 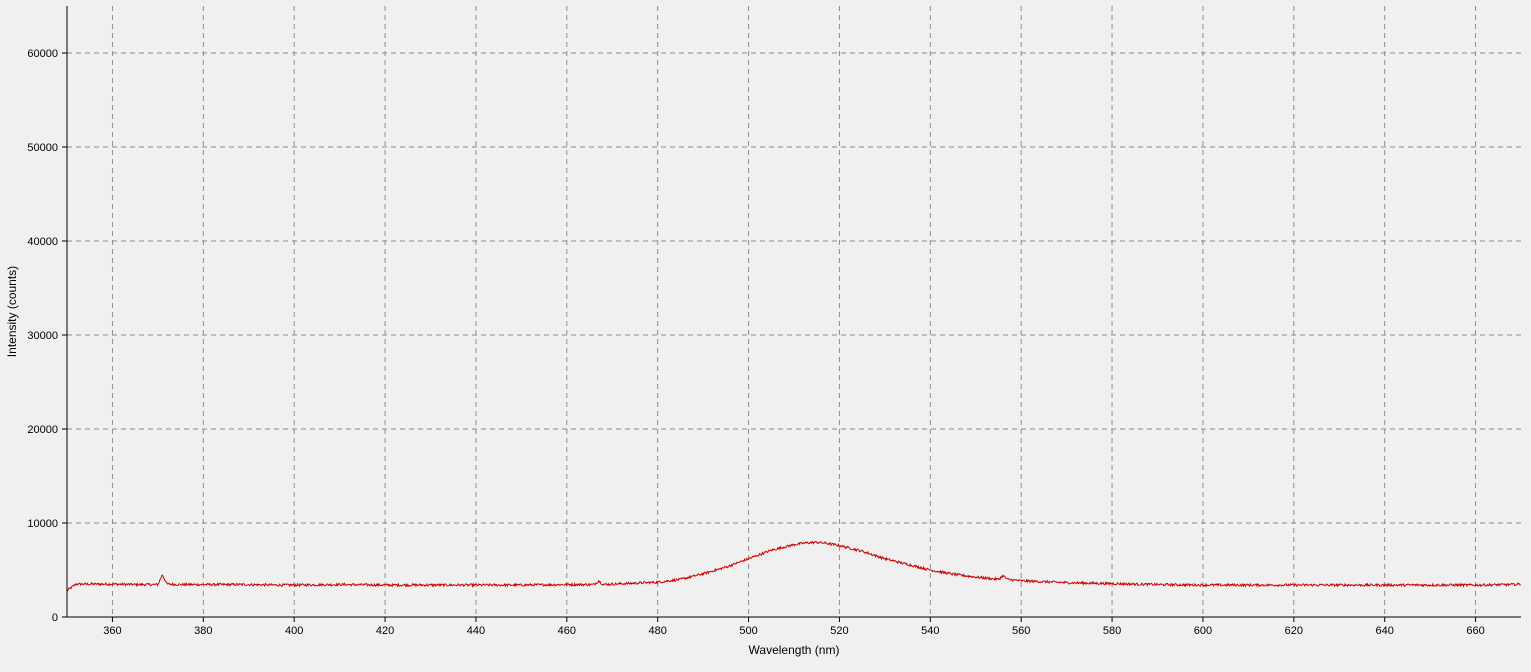 I want to click on x-tick-label: 660, so click(x=1475, y=631).